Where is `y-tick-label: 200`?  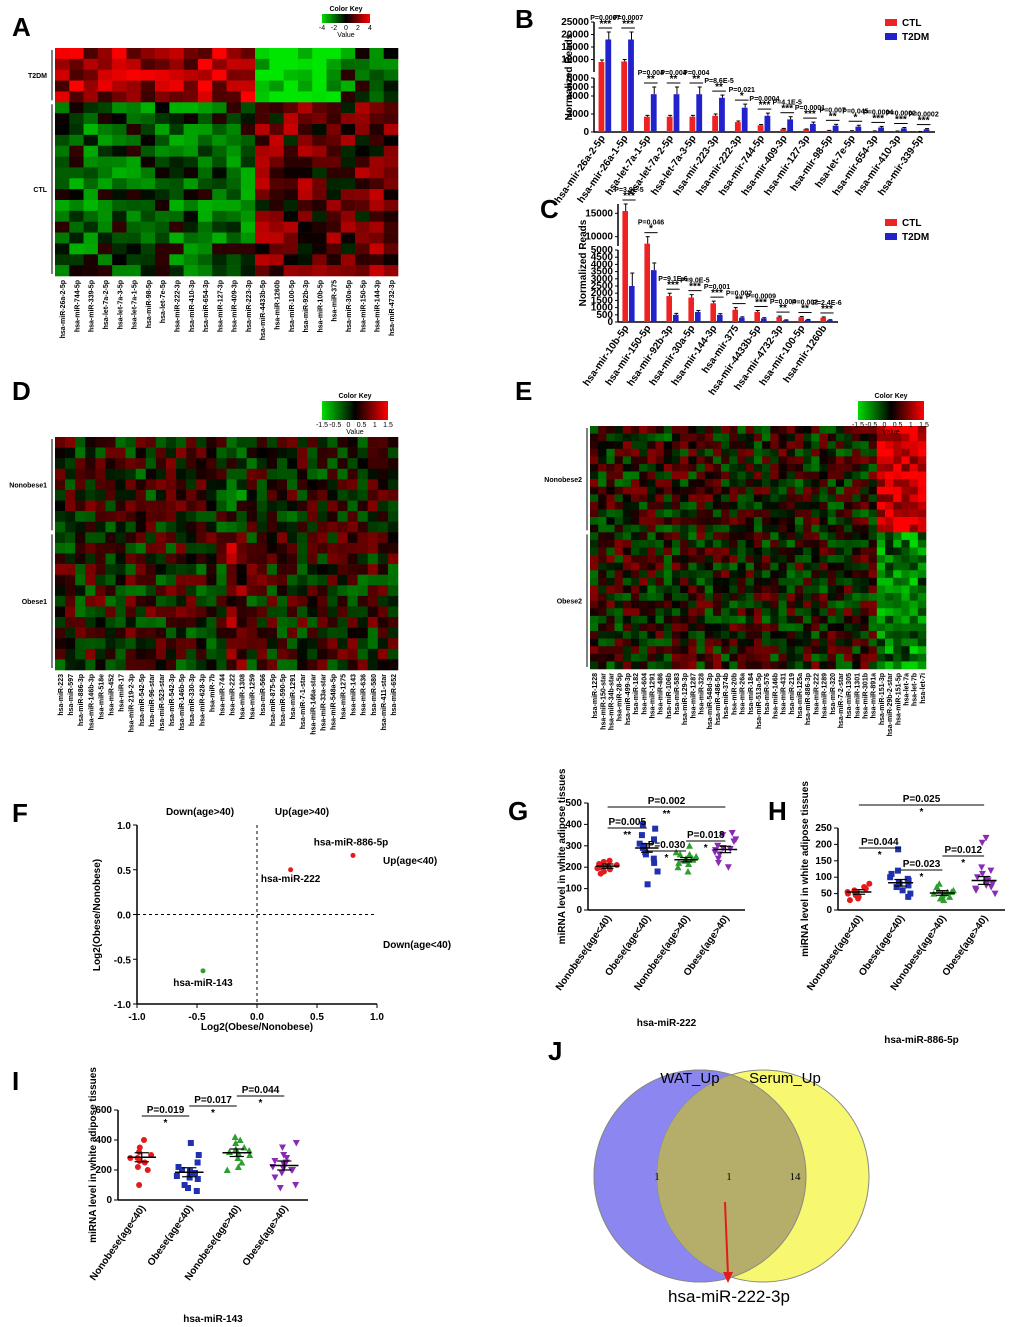
y-tick-label: 200 is located at coordinates (823, 844).